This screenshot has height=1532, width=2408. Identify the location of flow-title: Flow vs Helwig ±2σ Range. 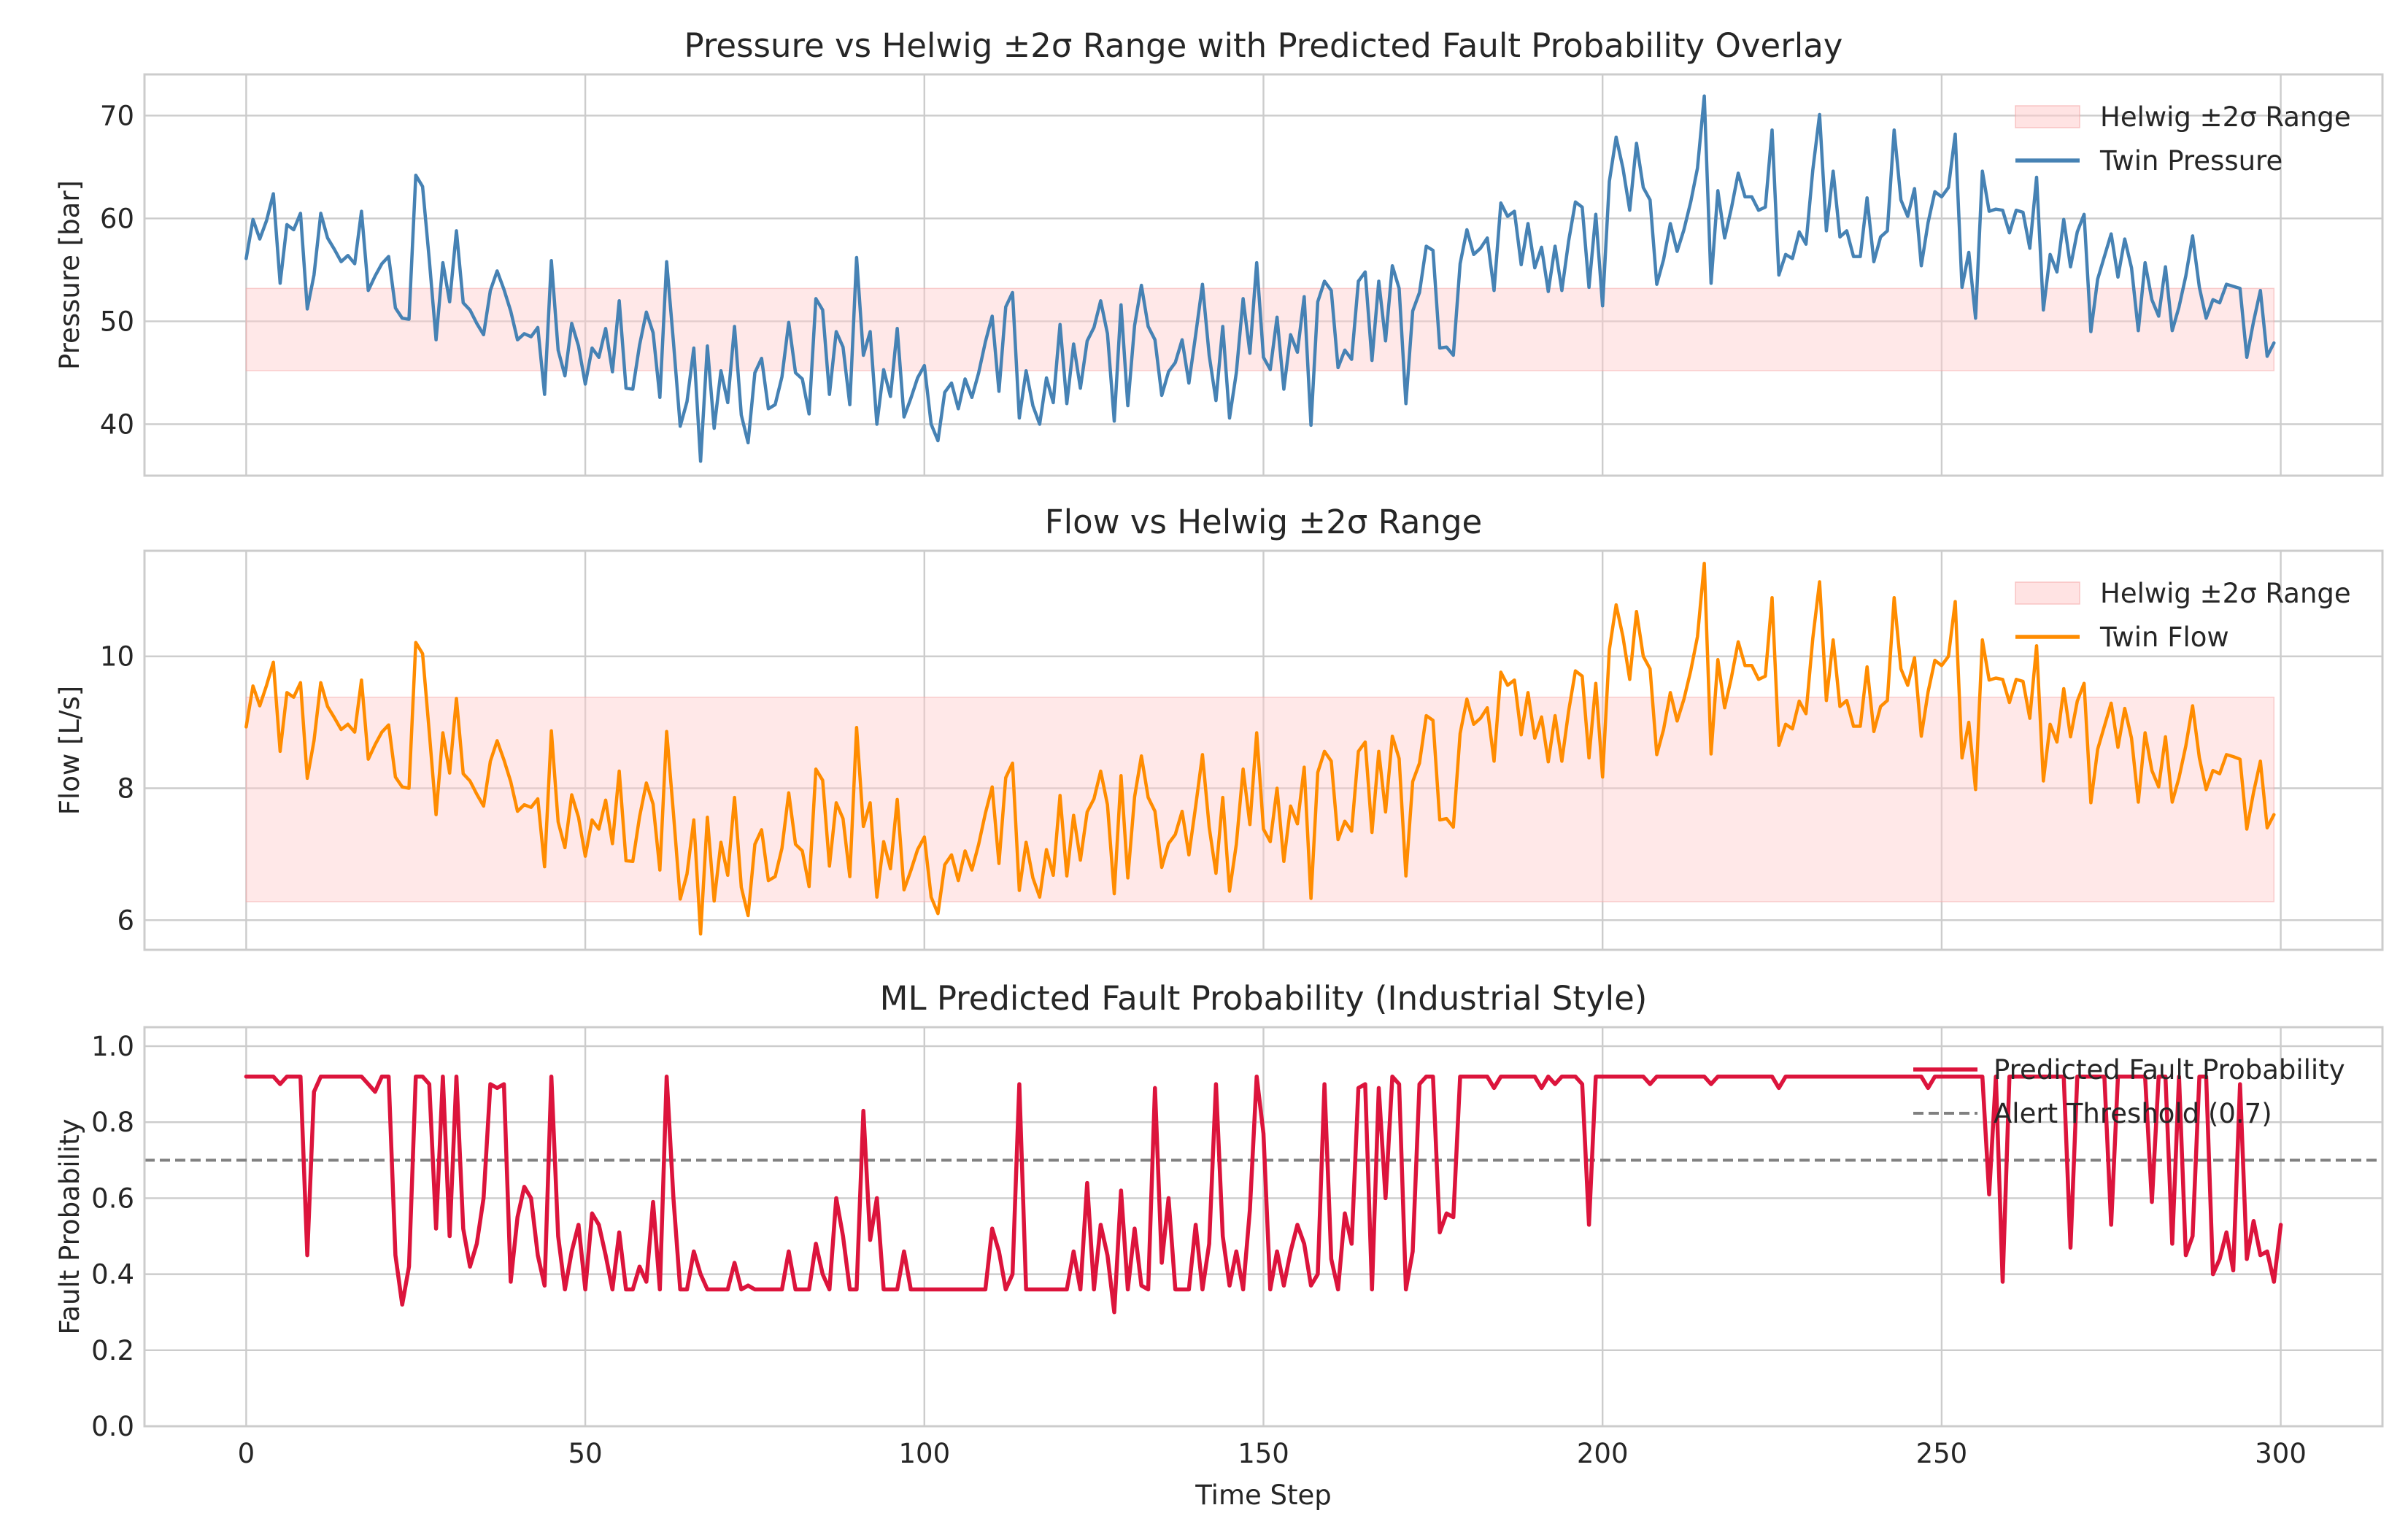
(1263, 522).